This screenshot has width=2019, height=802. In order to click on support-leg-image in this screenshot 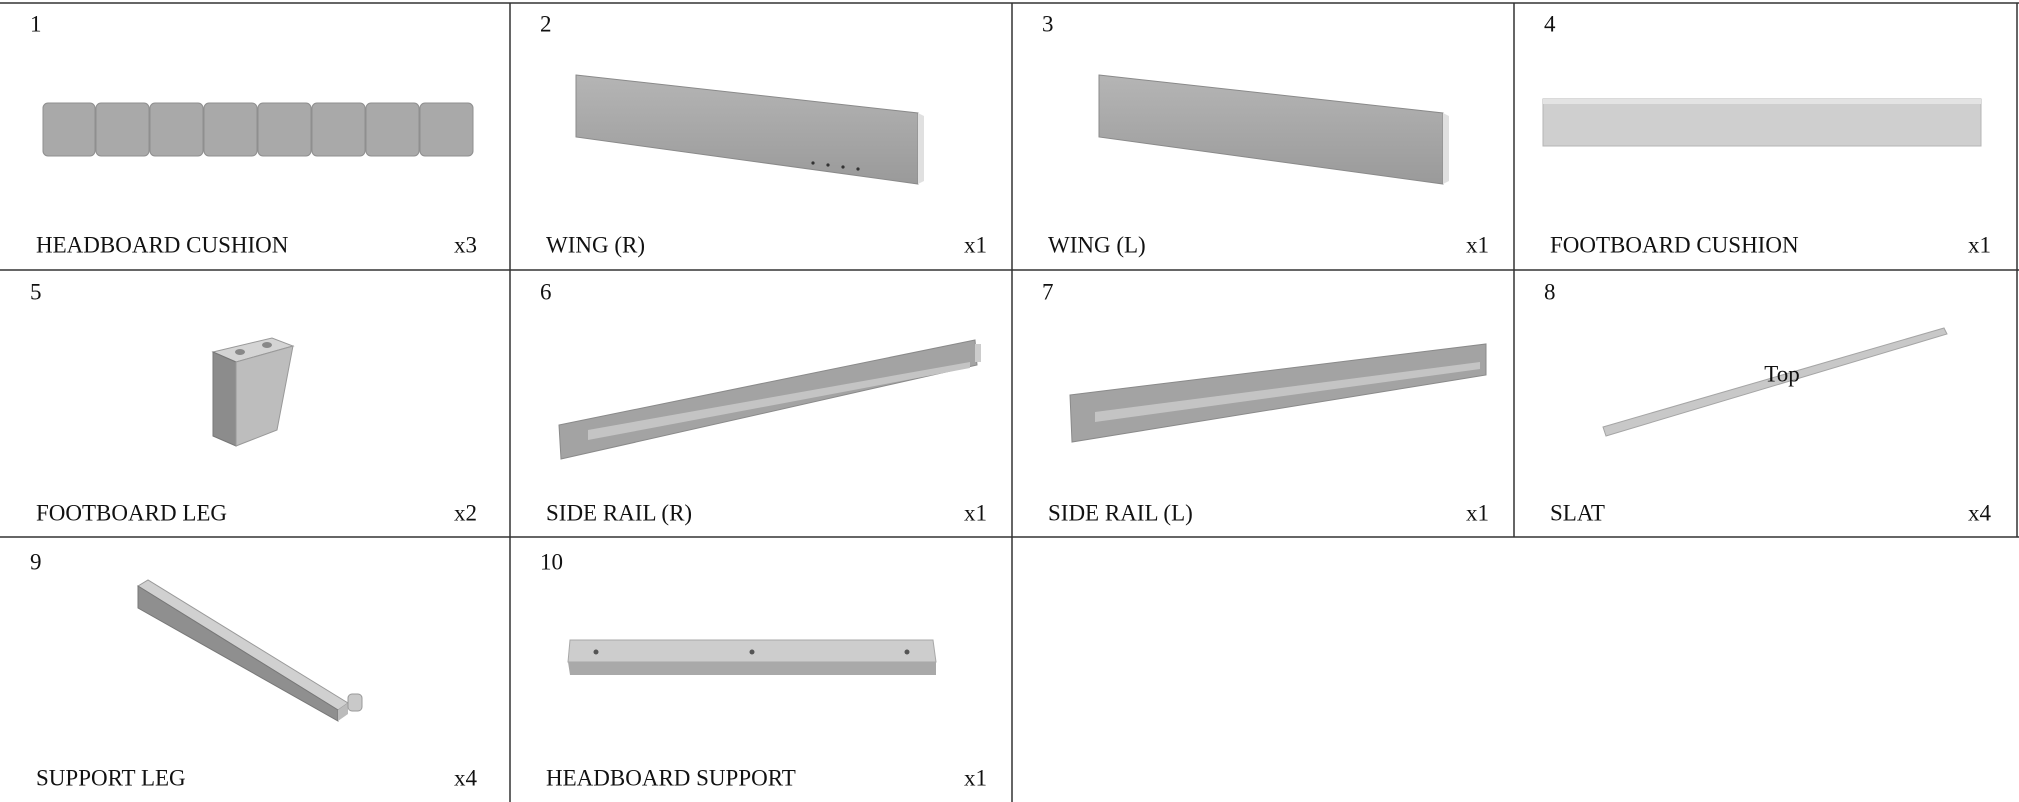, I will do `click(250, 650)`.